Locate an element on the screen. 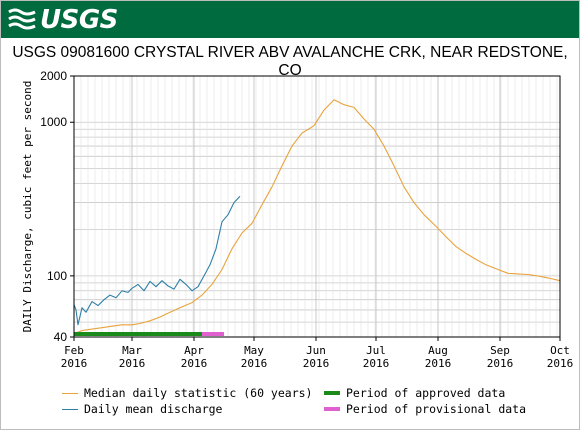  legend-mean-swatch is located at coordinates (70, 409).